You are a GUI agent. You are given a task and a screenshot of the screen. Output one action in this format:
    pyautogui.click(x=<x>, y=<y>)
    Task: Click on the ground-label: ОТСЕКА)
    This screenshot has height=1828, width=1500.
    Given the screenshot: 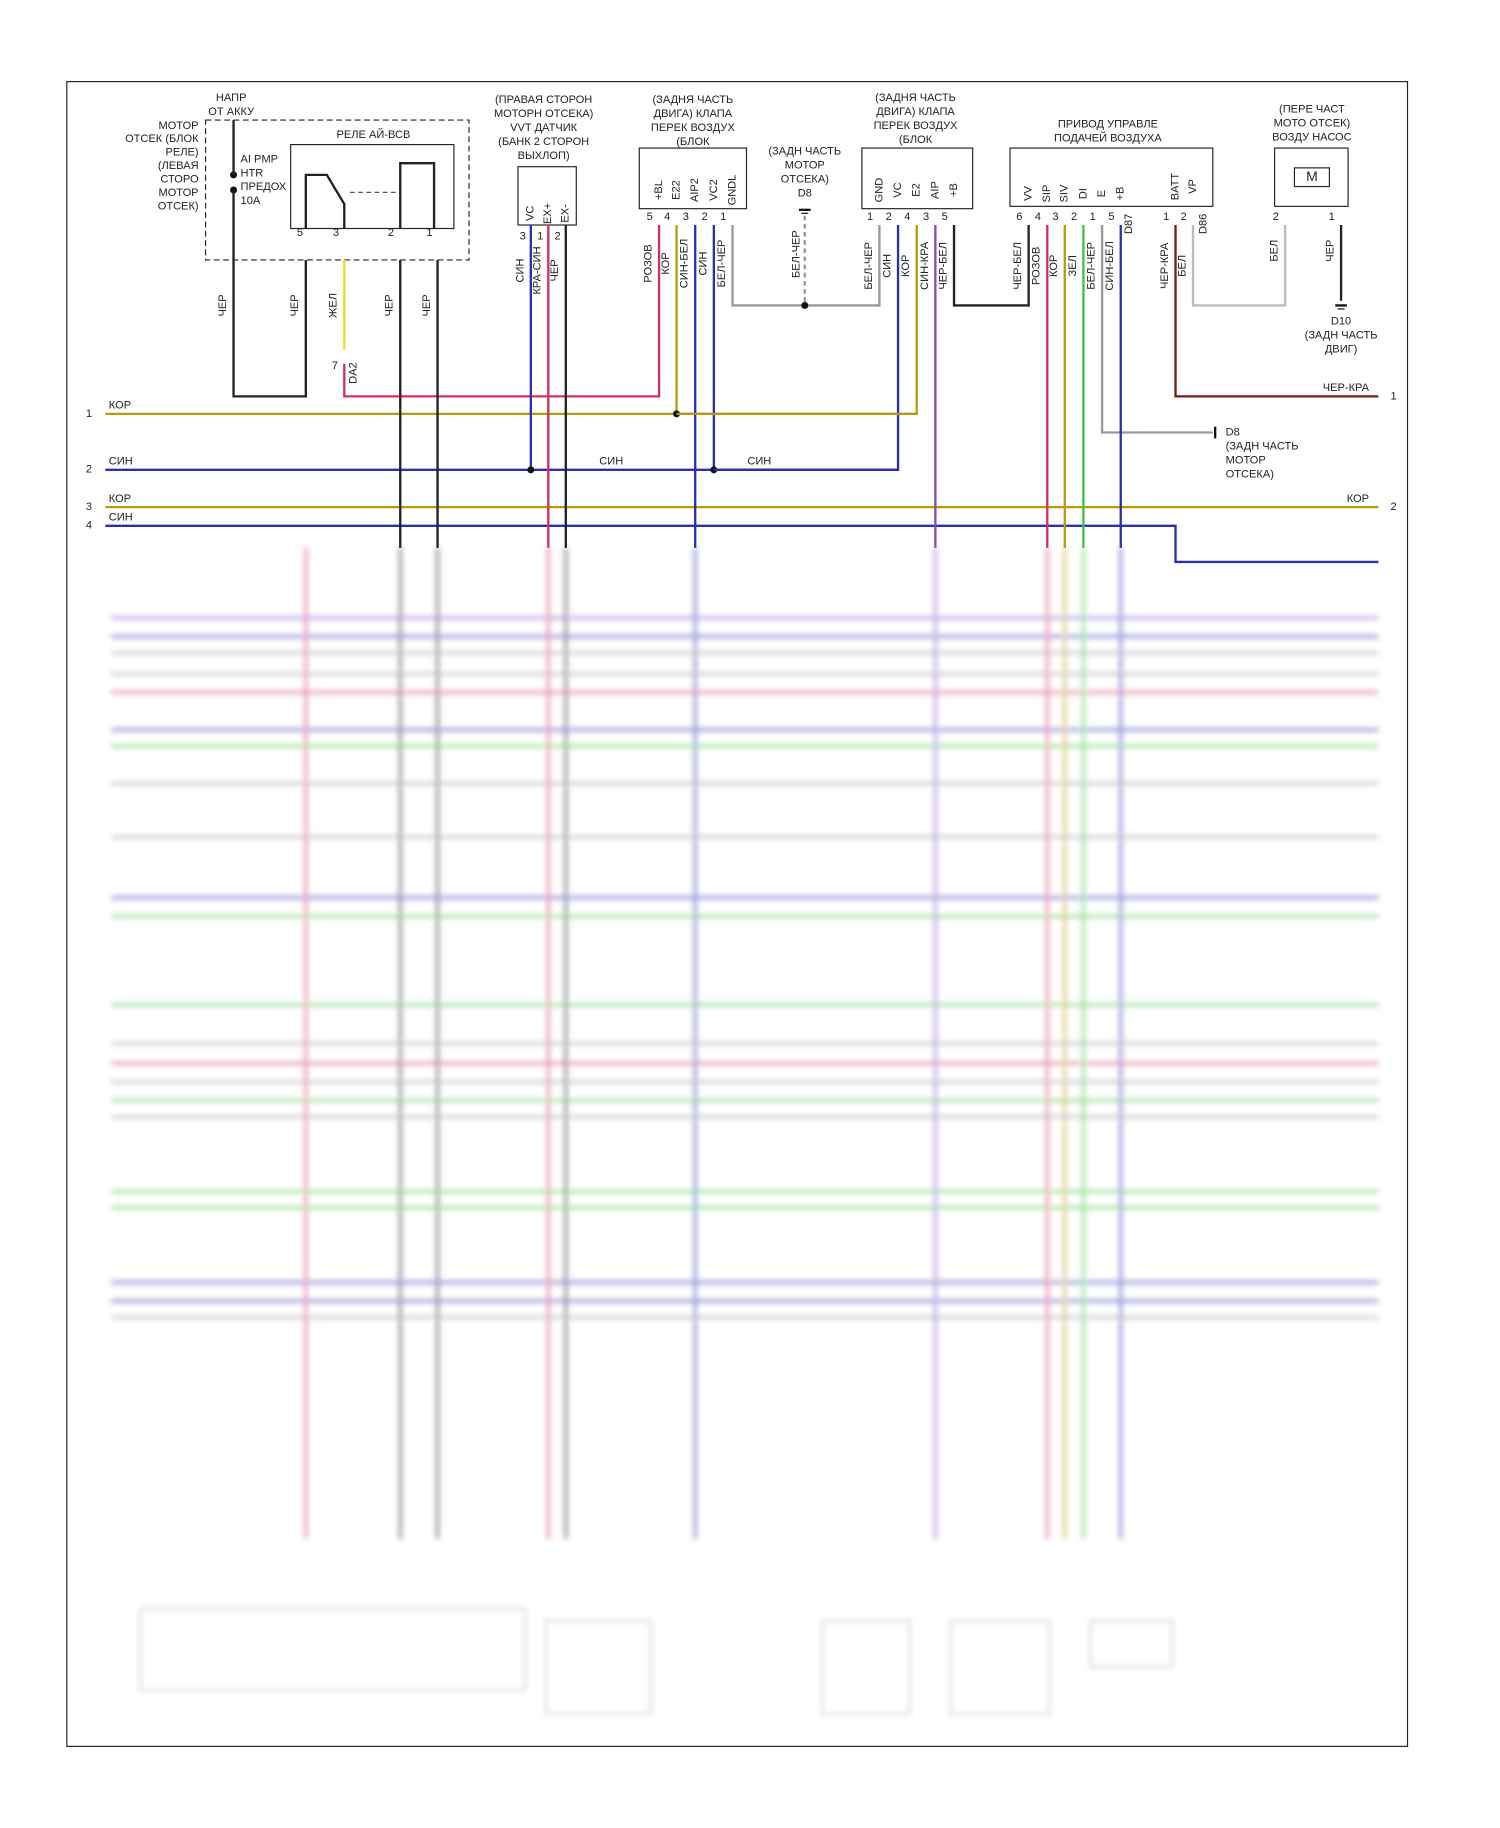 What is the action you would take?
    pyautogui.click(x=805, y=179)
    